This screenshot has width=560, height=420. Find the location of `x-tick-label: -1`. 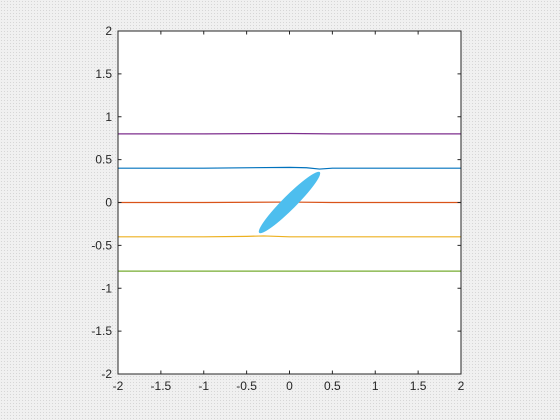

x-tick-label: -1 is located at coordinates (203, 386).